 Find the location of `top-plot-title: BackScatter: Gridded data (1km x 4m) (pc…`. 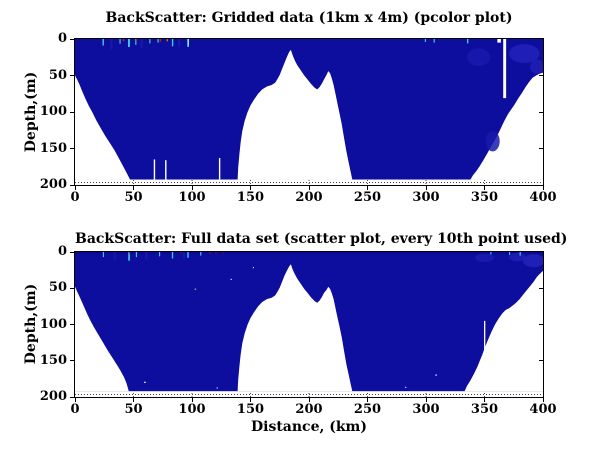

top-plot-title: BackScatter: Gridded data (1km x 4m) (pc… is located at coordinates (309, 18).